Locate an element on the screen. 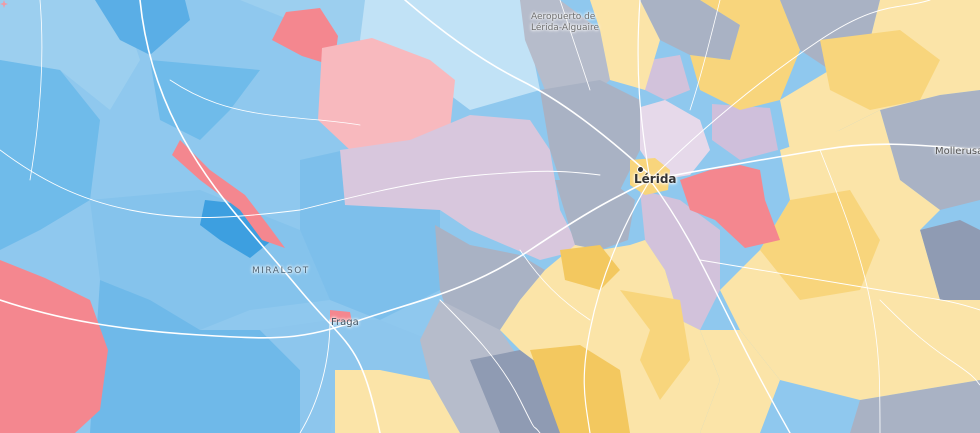 Image resolution: width=980 pixels, height=433 pixels. region-red-lerida is located at coordinates (730, 206).